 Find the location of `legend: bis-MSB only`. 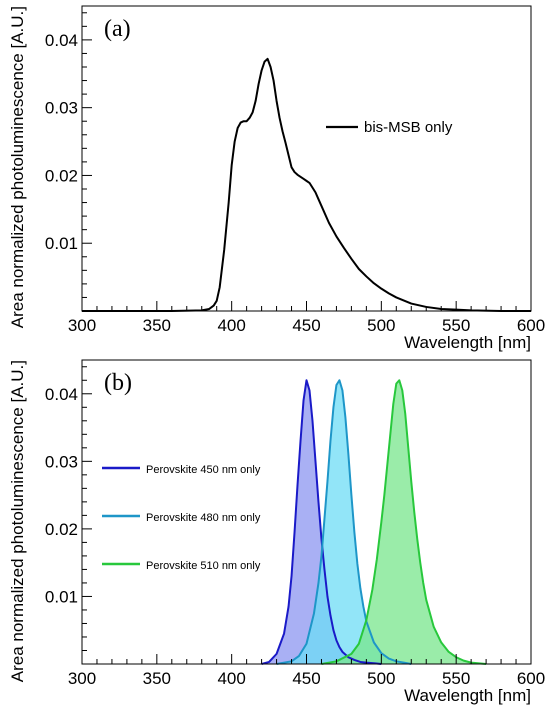

legend: bis-MSB only is located at coordinates (389, 127).